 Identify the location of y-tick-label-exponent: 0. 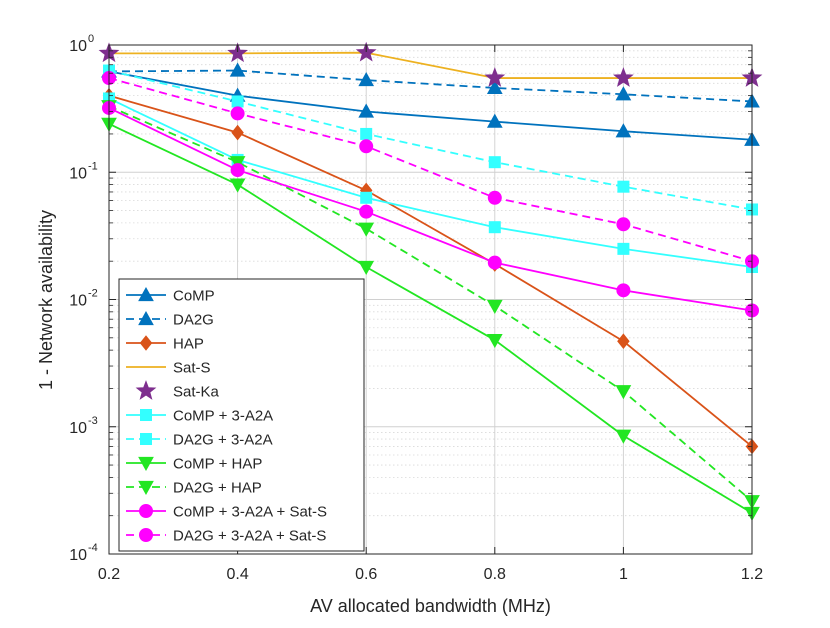
(91, 39).